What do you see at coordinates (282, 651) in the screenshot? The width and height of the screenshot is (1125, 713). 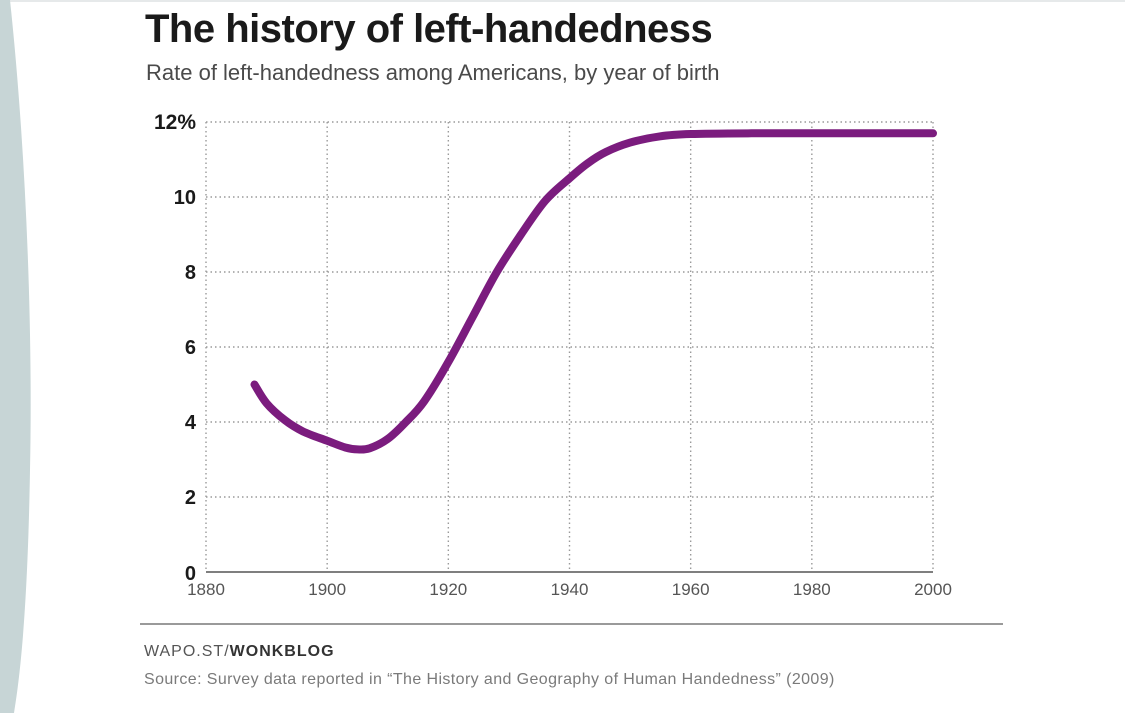 I see `credit-brand: WONKBLOG` at bounding box center [282, 651].